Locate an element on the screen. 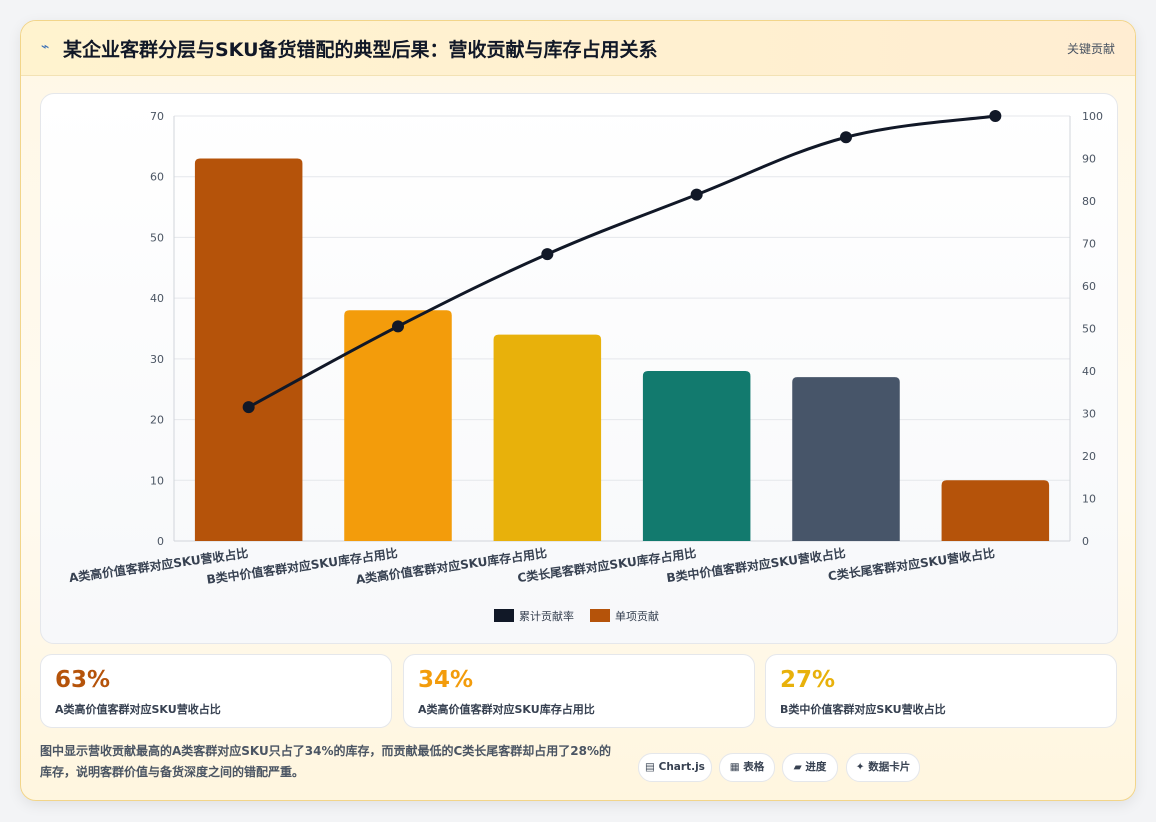 This screenshot has width=1156, height=822. y2-tick-label: 100 is located at coordinates (1092, 116).